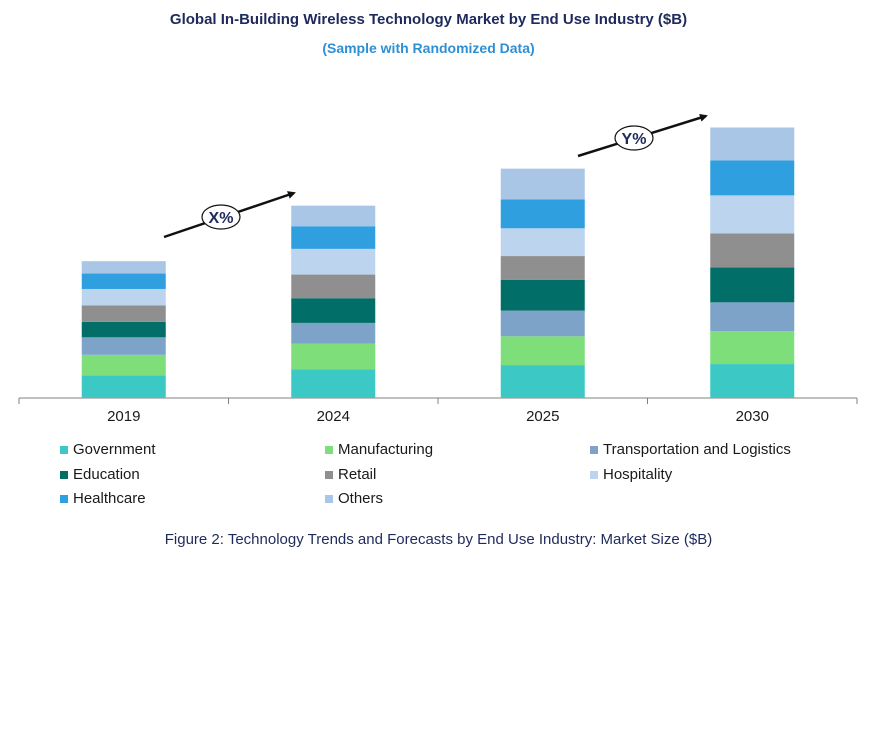  I want to click on legend-label-others: Others, so click(361, 498).